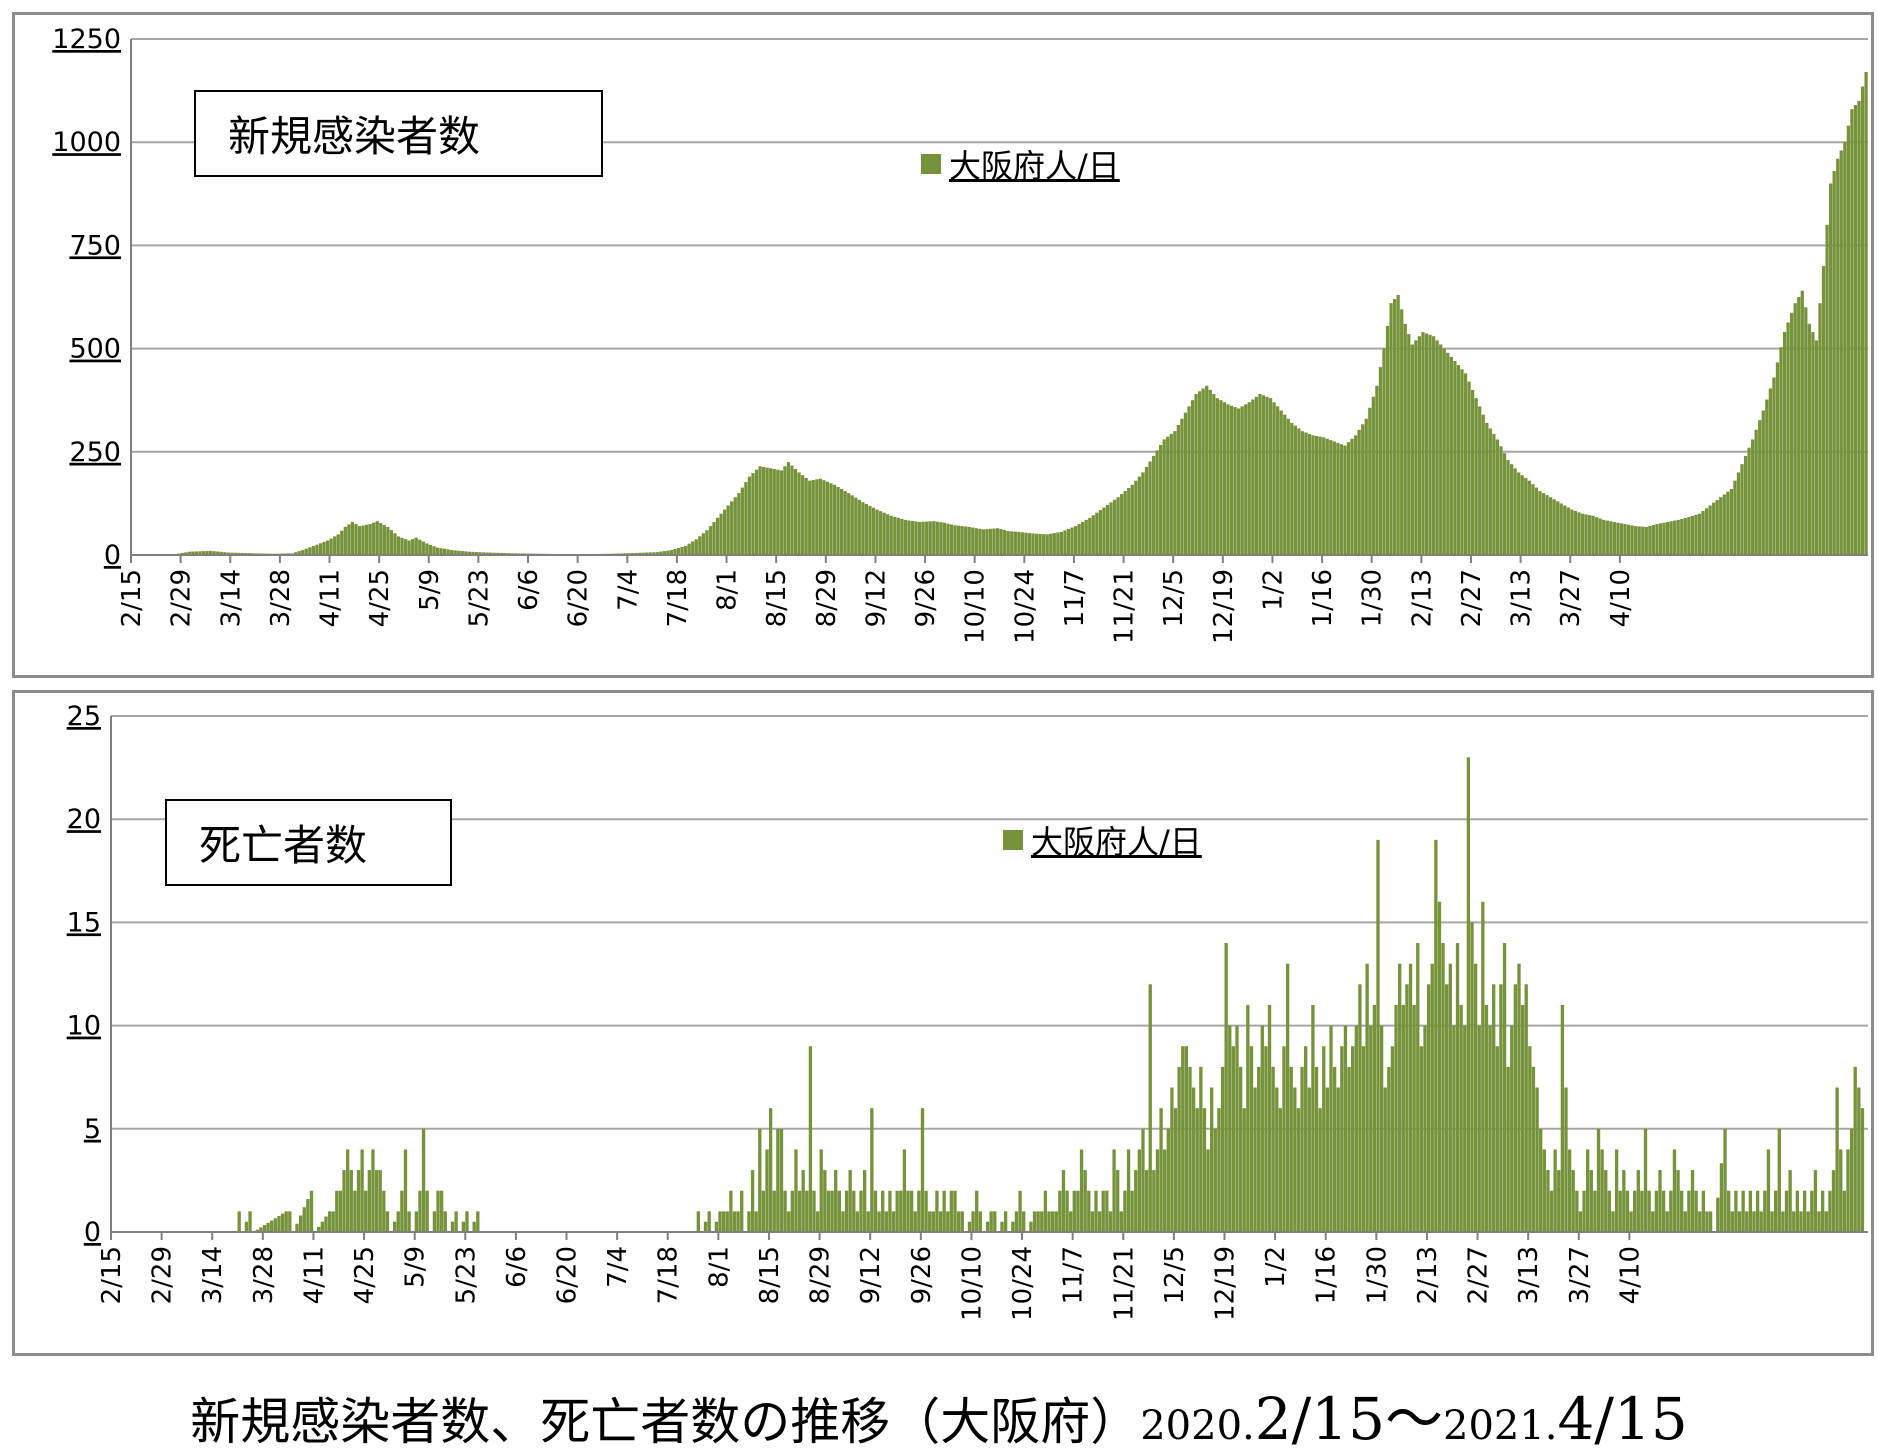 The width and height of the screenshot is (1878, 1456). What do you see at coordinates (1500, 1426) in the screenshot?
I see `caption-year-end: 2021.` at bounding box center [1500, 1426].